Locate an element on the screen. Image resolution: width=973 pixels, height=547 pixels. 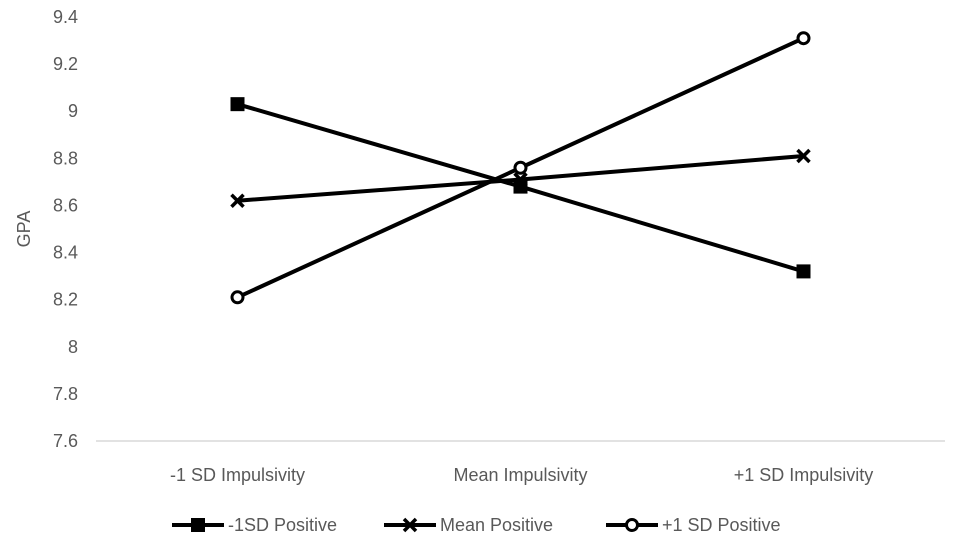
x-category-label: Mean Impulsivity is located at coordinates (520, 475).